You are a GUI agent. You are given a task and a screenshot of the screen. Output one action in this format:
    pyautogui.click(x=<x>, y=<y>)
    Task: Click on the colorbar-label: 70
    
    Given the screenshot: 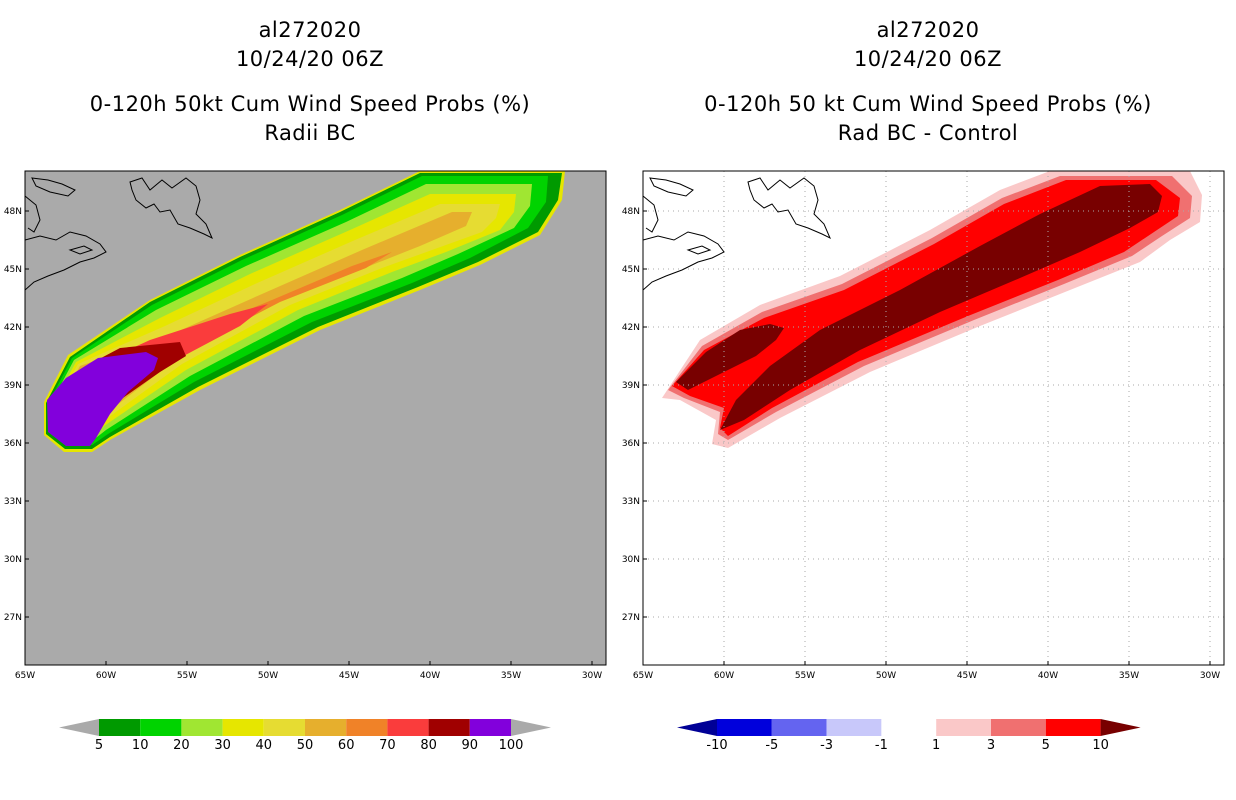 What is the action you would take?
    pyautogui.click(x=387, y=745)
    